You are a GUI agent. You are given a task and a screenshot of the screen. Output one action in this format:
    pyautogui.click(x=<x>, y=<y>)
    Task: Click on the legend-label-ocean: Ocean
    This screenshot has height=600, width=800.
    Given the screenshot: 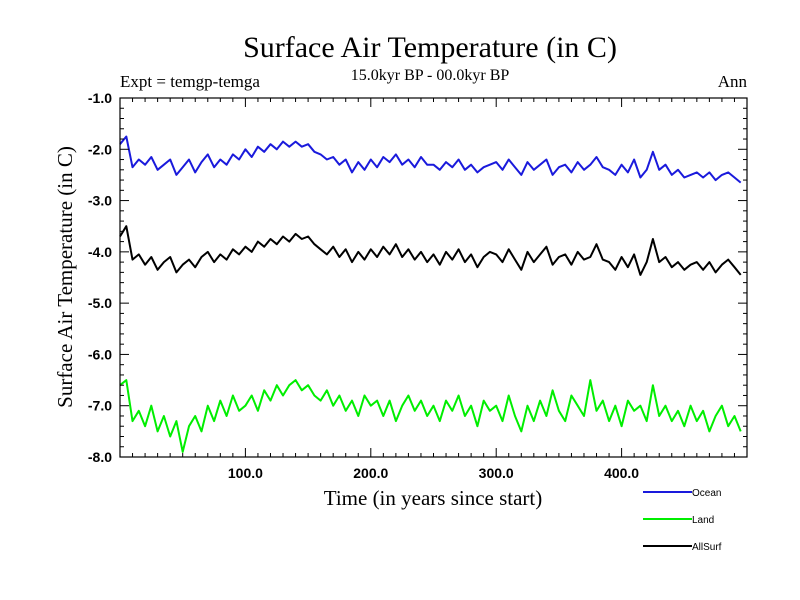 What is the action you would take?
    pyautogui.click(x=706, y=493)
    